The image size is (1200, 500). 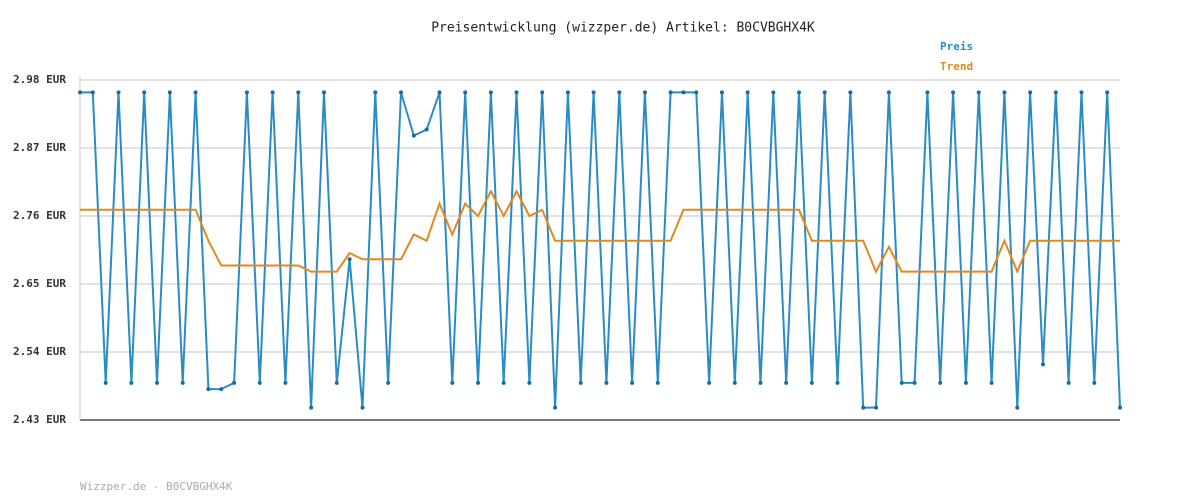 I want to click on footer: Wizzper.de - B0CVBGHX4K, so click(x=156, y=486).